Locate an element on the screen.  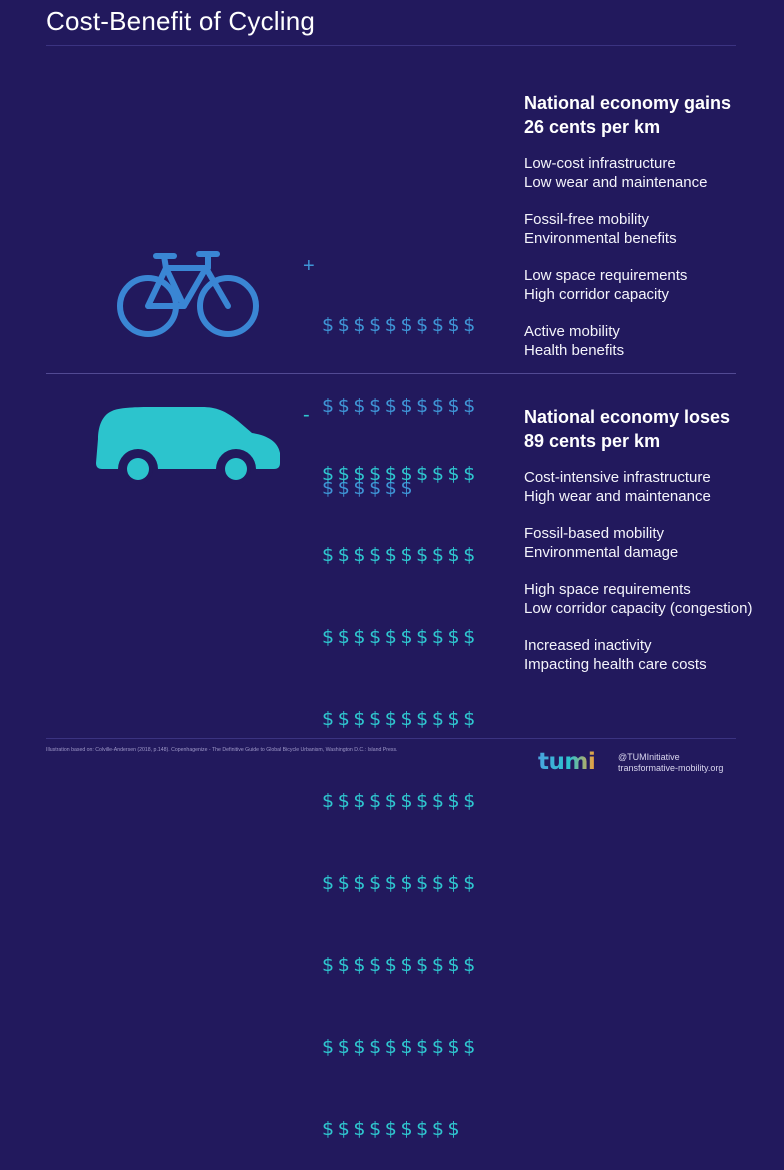
cost-line: Fossil-based mobility is located at coordinates (594, 533).